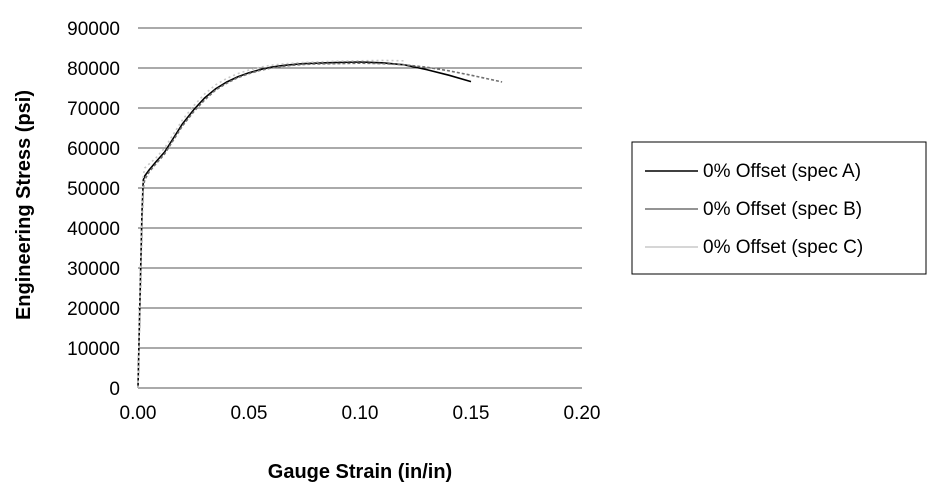 The image size is (930, 487). Describe the element at coordinates (24, 205) in the screenshot. I see `y-axis-title: Engineering Stress (psi)` at that location.